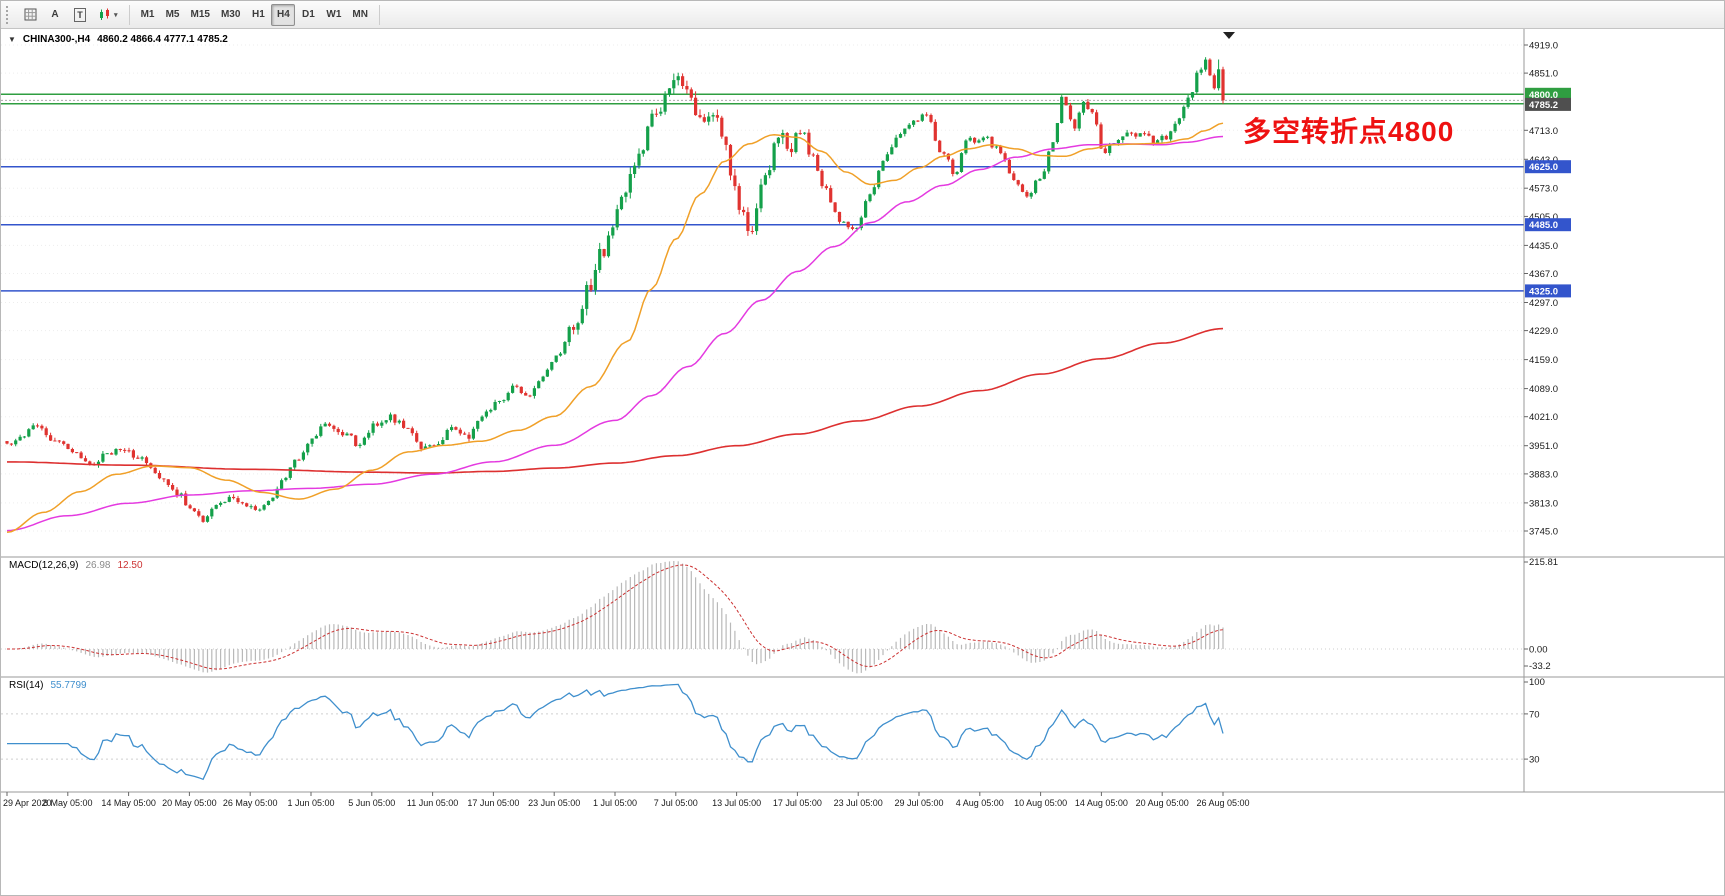  What do you see at coordinates (1624, 410) in the screenshot?
I see `price-axis` at bounding box center [1624, 410].